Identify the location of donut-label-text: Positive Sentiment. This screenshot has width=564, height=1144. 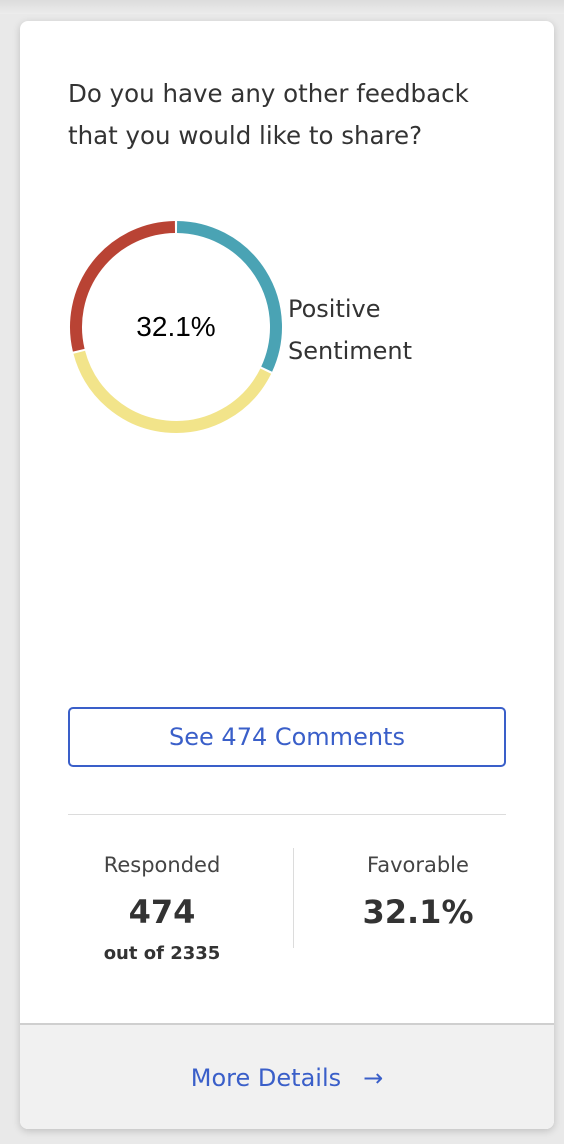
(350, 330).